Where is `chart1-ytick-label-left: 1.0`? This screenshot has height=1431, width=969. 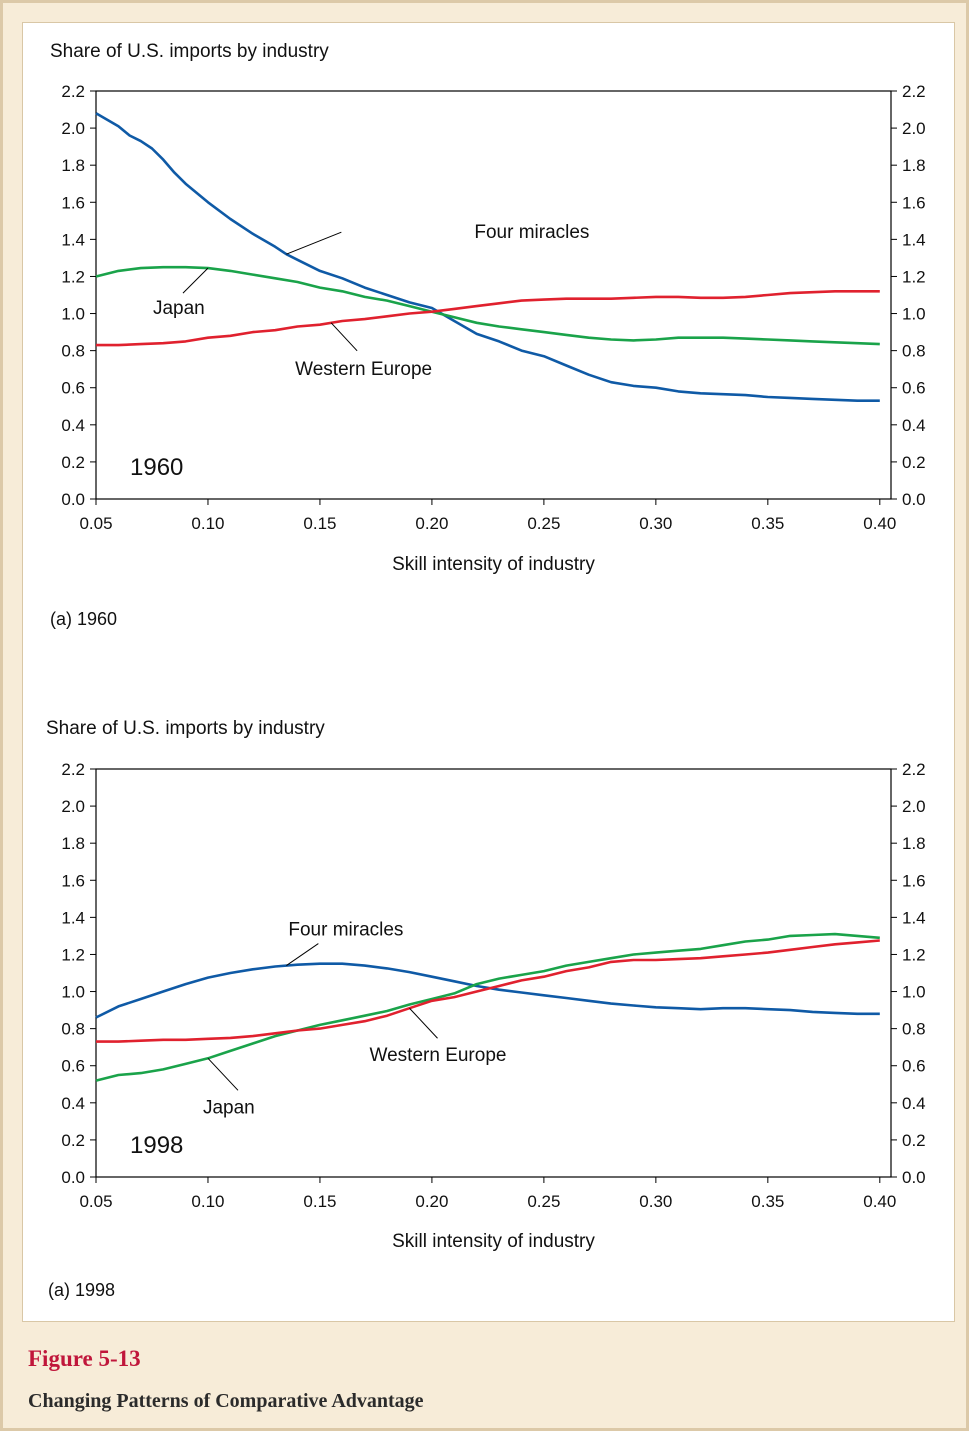 chart1-ytick-label-left: 1.0 is located at coordinates (73, 314).